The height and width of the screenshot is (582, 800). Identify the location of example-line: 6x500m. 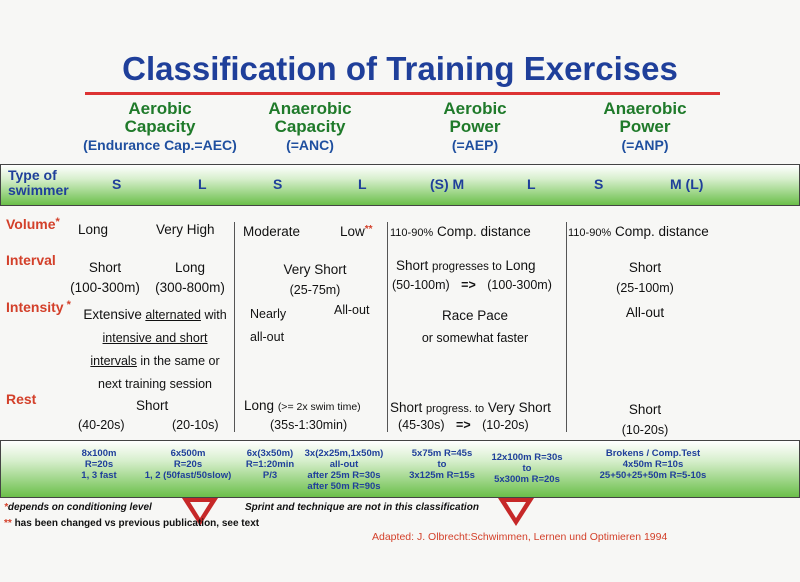
(188, 453).